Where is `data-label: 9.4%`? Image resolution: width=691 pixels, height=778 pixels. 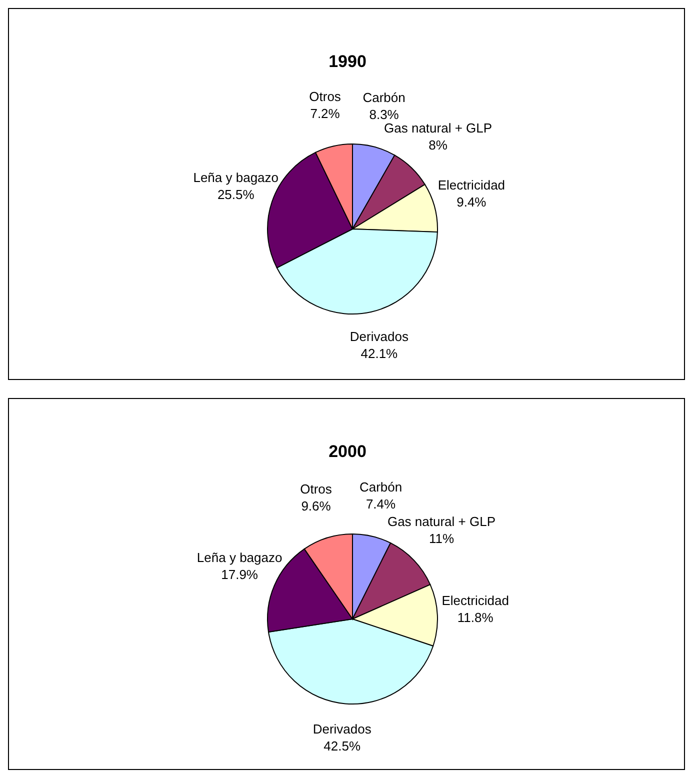 data-label: 9.4% is located at coordinates (471, 202).